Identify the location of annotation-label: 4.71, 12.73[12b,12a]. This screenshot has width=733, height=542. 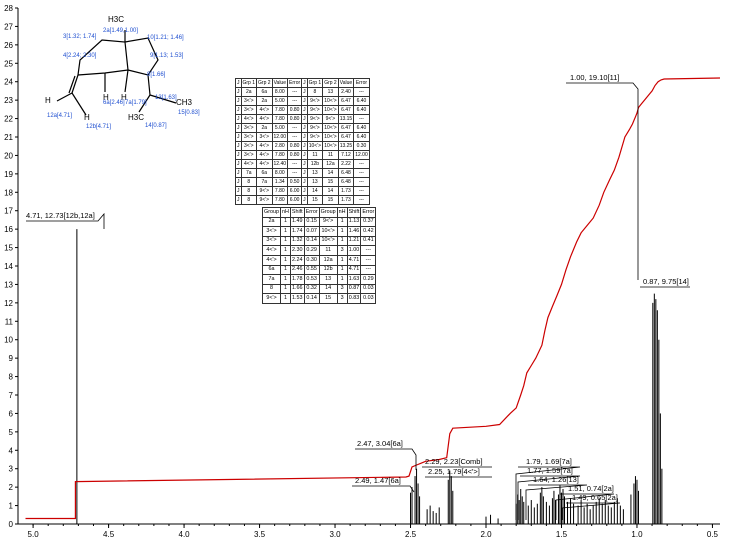
(60, 215).